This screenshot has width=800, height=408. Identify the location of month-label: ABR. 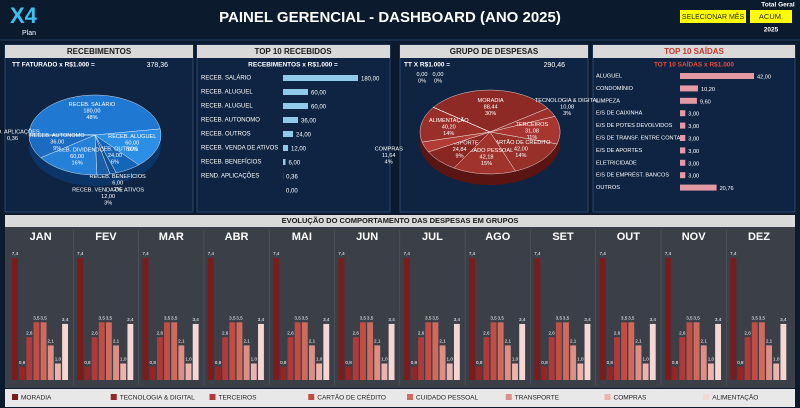
(237, 237).